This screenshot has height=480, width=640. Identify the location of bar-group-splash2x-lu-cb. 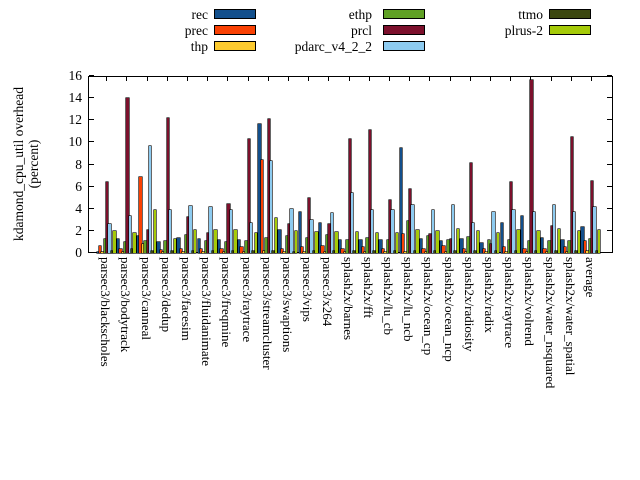
(389, 164).